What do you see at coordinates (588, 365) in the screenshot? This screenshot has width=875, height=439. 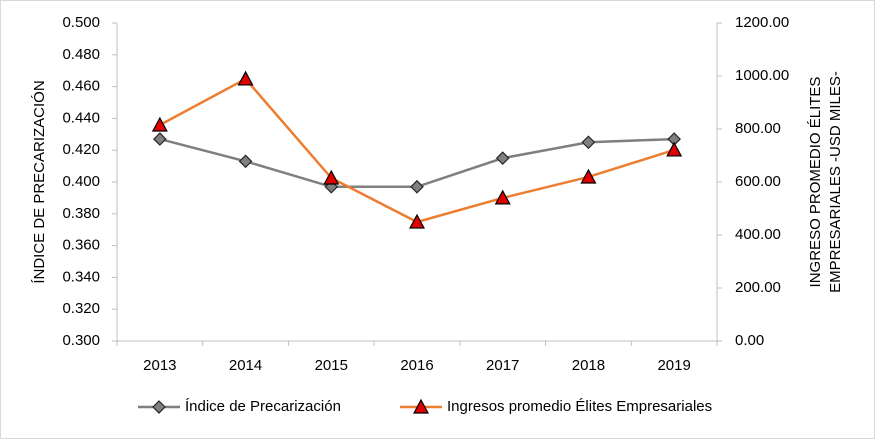 I see `x-tick-label: 2018` at bounding box center [588, 365].